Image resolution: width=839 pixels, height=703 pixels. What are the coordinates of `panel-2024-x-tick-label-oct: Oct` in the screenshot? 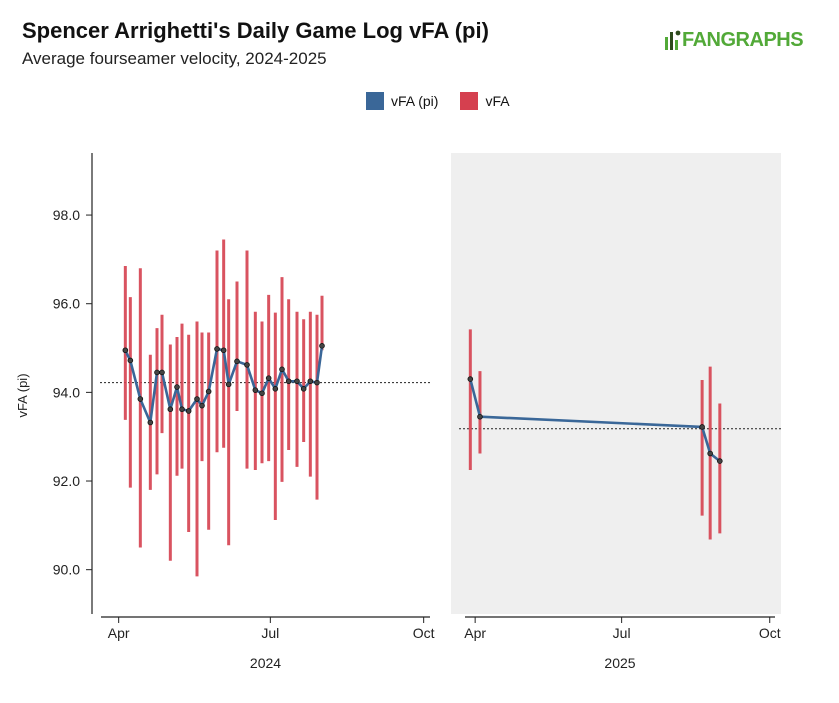 It's located at (424, 633).